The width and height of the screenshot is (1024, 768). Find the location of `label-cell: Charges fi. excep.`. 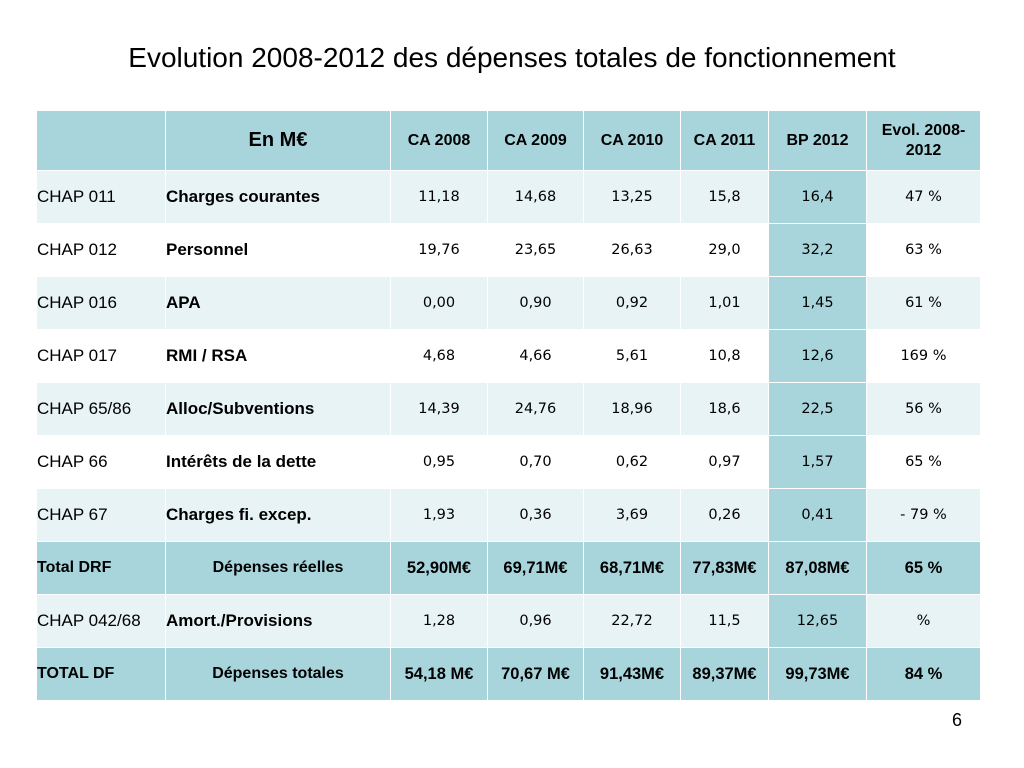

label-cell: Charges fi. excep. is located at coordinates (278, 515).